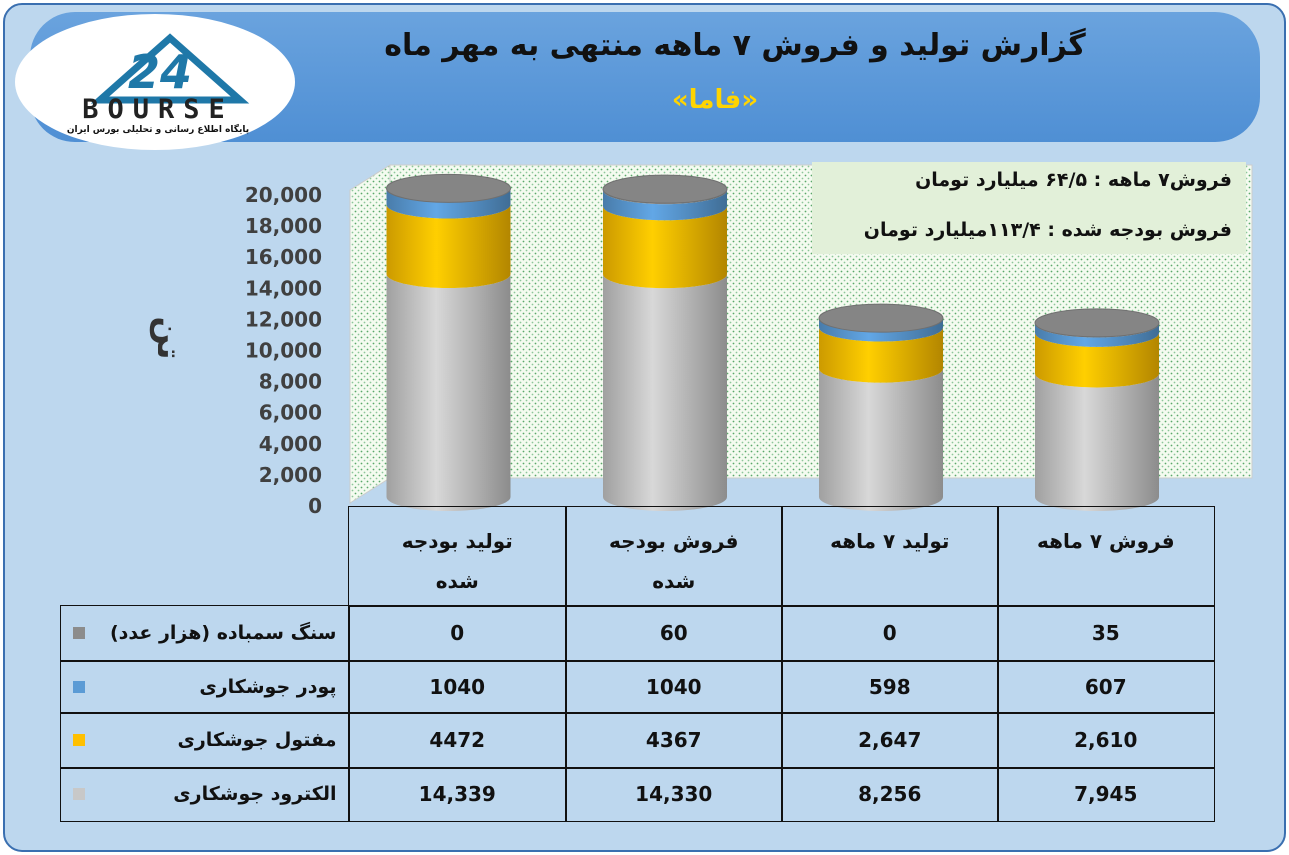 The height and width of the screenshot is (855, 1289). Describe the element at coordinates (257, 740) in the screenshot. I see `legend-label: مفتول جوشکاری` at that location.